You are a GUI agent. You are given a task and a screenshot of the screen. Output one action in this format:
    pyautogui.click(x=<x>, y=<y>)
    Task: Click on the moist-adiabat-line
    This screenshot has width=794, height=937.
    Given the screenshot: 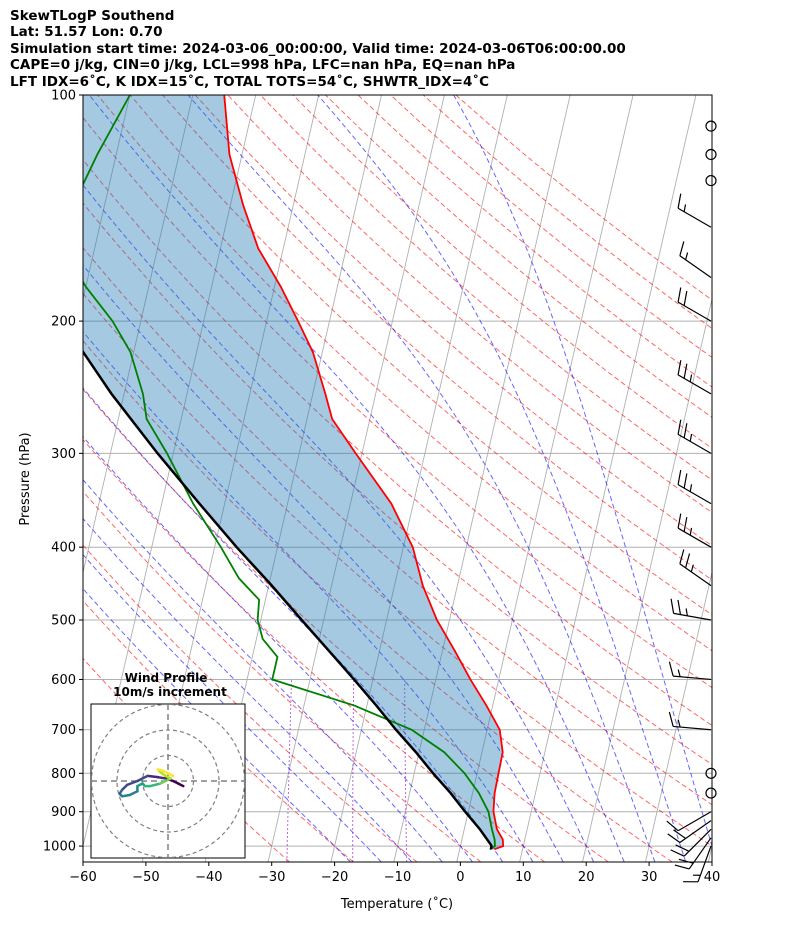 What is the action you would take?
    pyautogui.click(x=232, y=707)
    